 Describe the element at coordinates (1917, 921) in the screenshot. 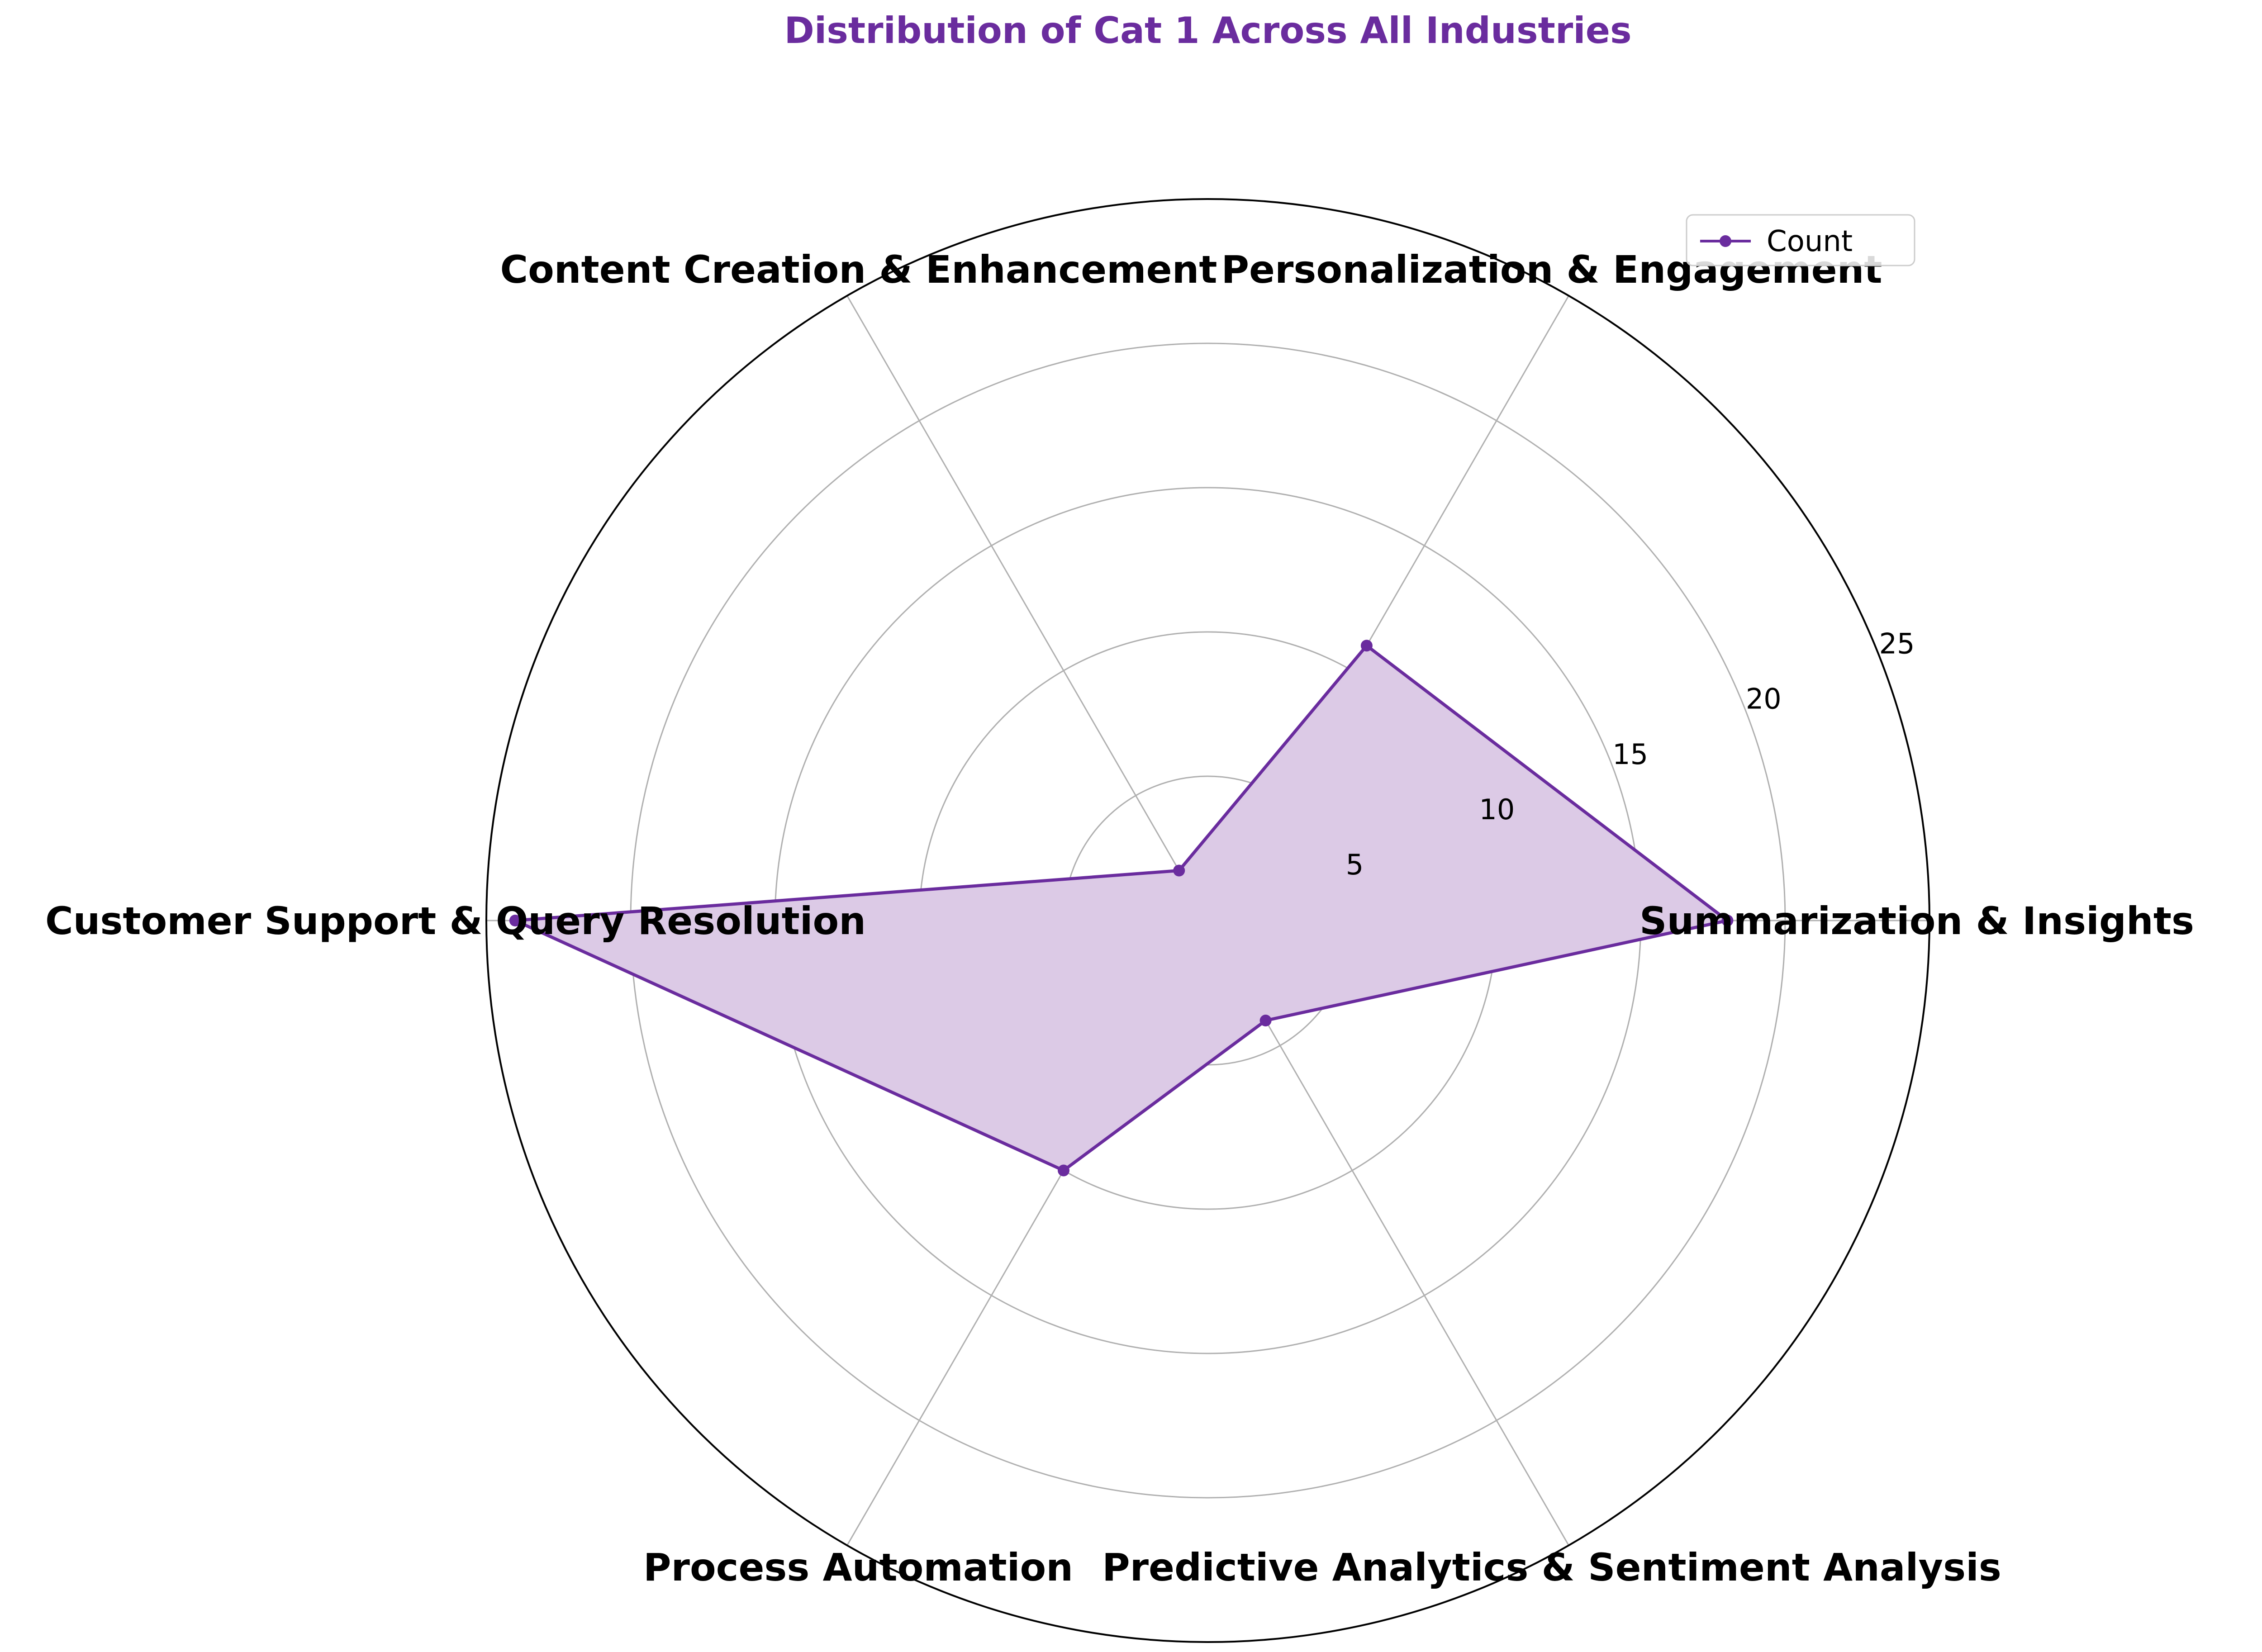

I see `category-label-0: Summarization & Insights` at that location.